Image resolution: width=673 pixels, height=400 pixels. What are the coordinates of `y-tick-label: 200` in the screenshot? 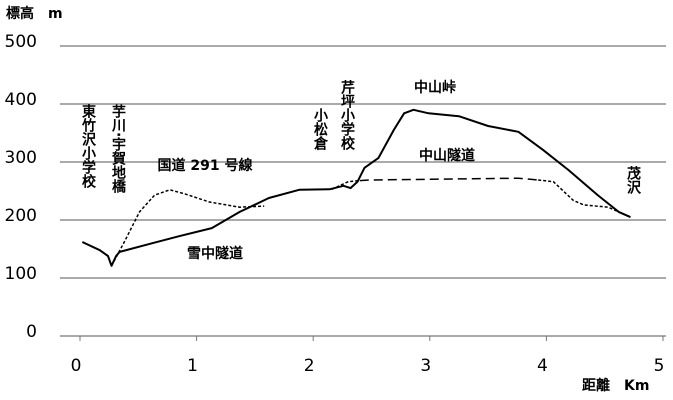 It's located at (21, 216).